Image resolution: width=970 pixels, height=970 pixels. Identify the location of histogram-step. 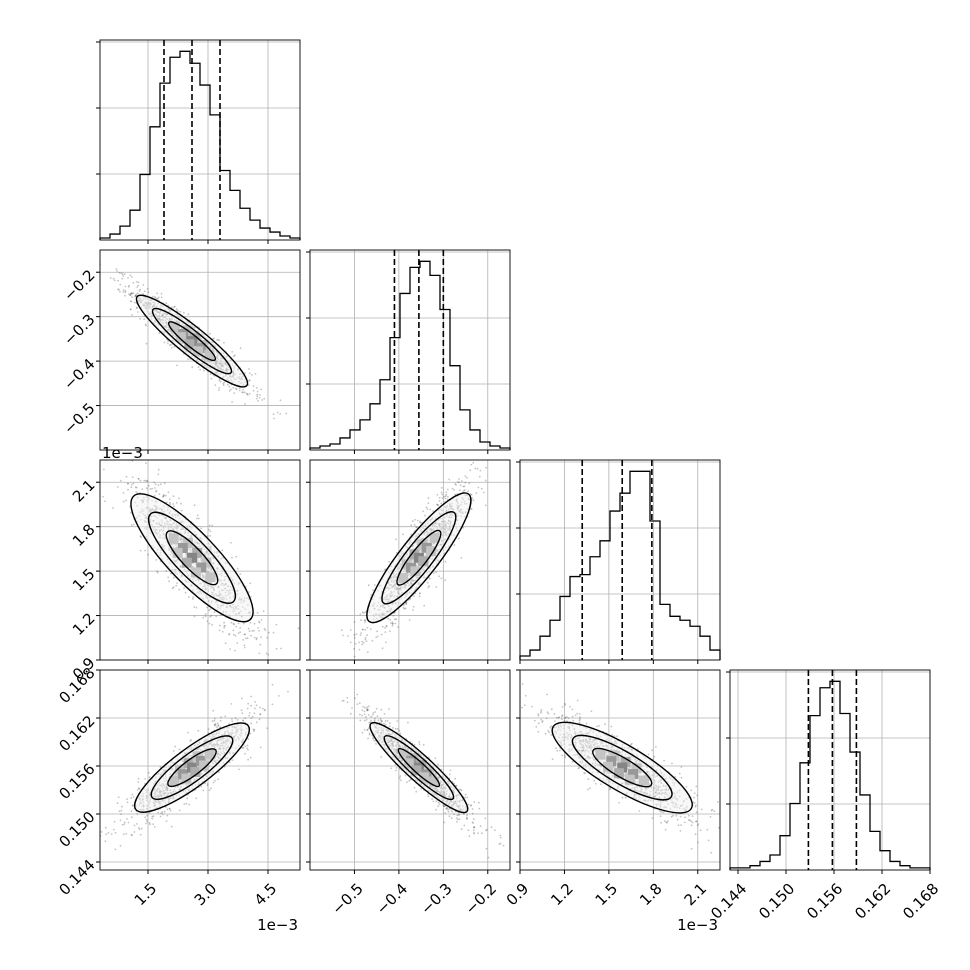
(200, 145).